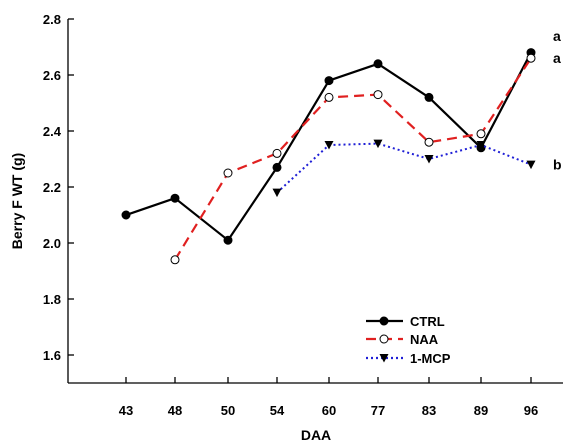  Describe the element at coordinates (52, 187) in the screenshot. I see `y-tick-label: 2.2` at that location.